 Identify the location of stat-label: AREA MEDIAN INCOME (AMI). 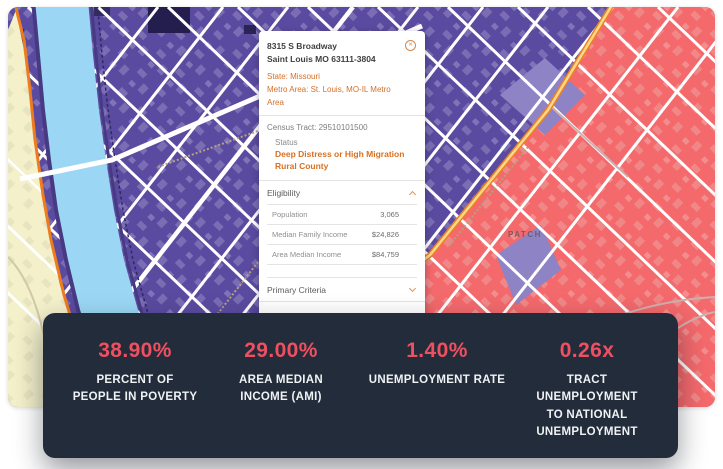
(280, 389).